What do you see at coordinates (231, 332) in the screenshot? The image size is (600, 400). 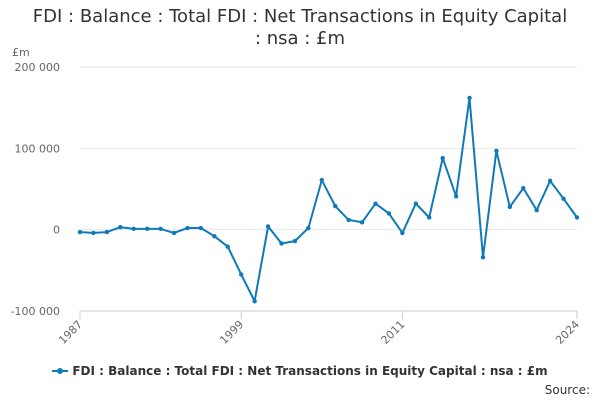 I see `x-tick-label: 1999` at bounding box center [231, 332].